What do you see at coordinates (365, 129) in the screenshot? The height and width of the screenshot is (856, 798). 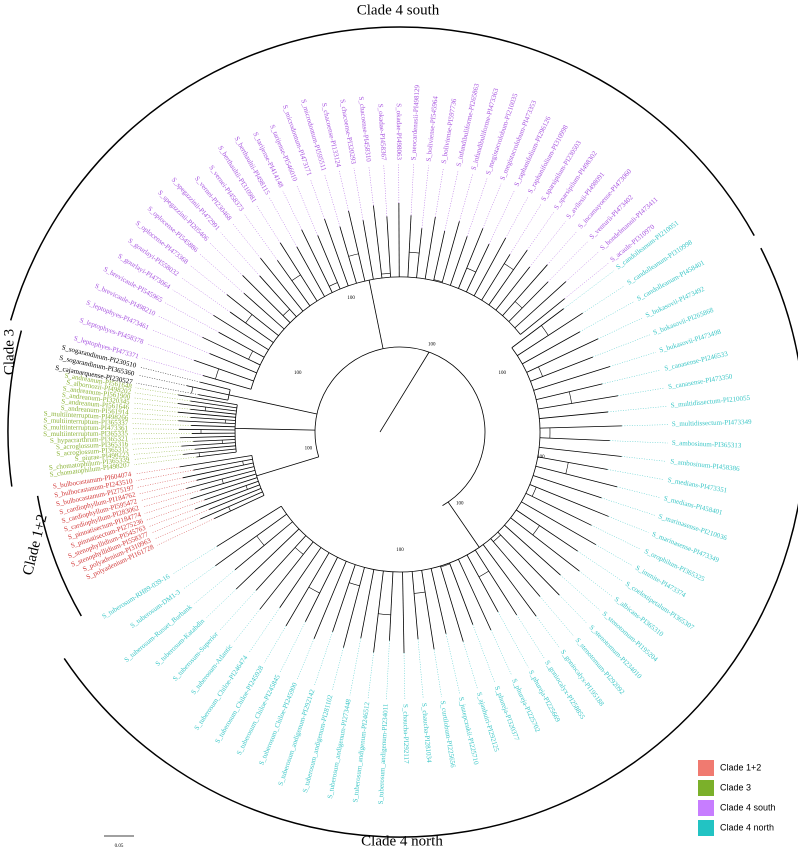 I see `tip-label: S_chacoense-PI458310` at bounding box center [365, 129].